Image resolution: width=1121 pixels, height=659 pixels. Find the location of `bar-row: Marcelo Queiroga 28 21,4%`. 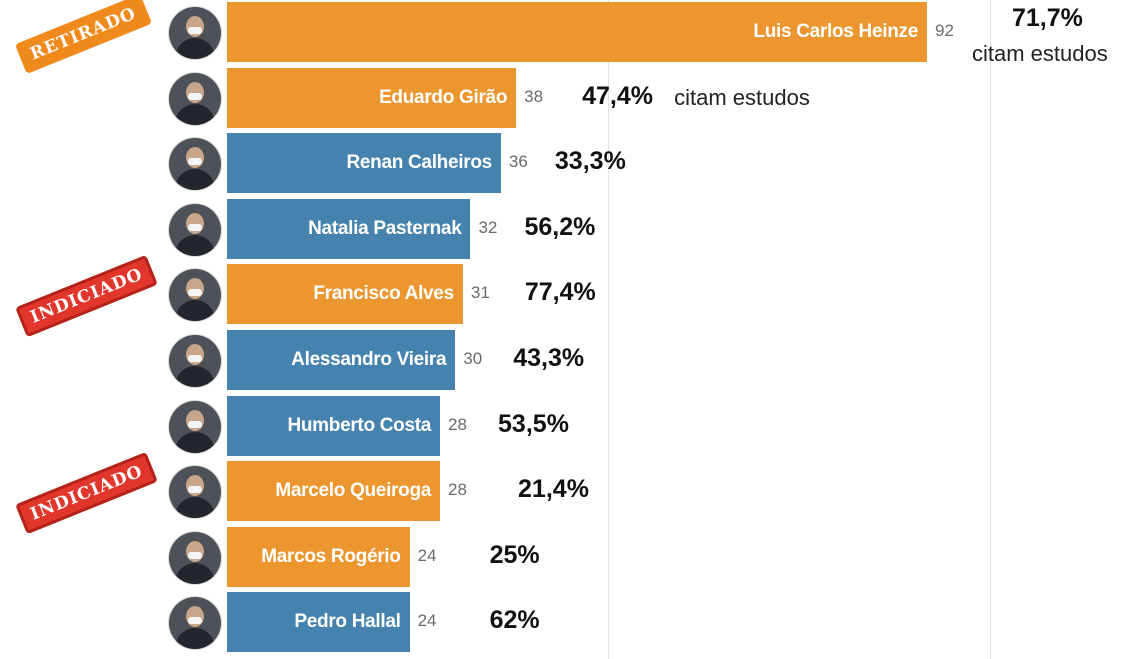

bar-row: Marcelo Queiroga 28 21,4% is located at coordinates (560, 491).